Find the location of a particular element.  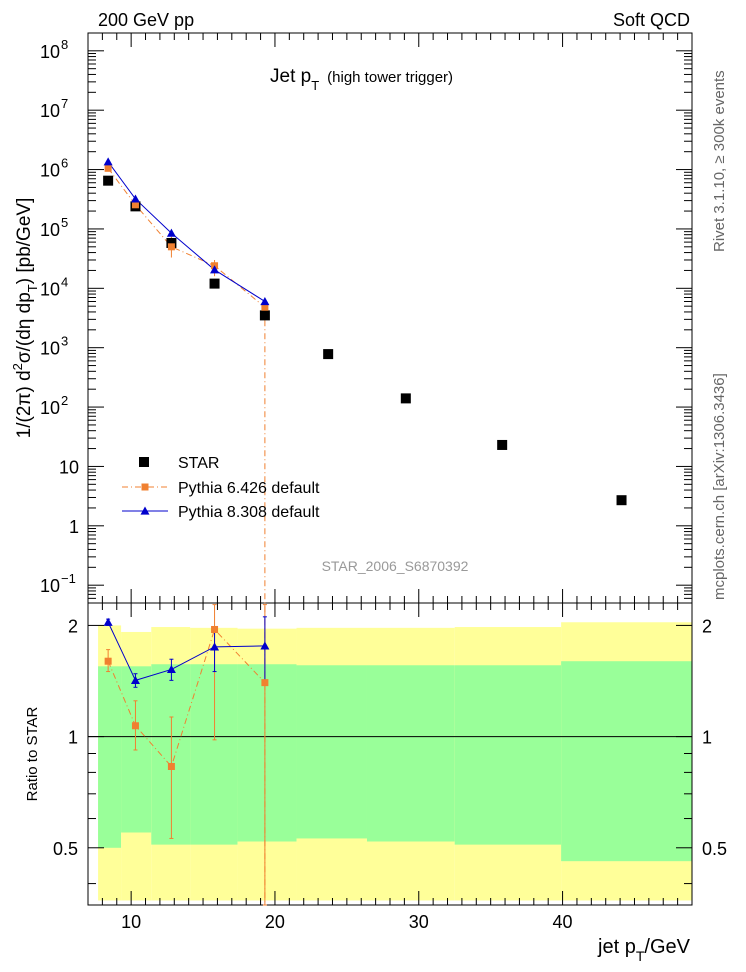

legend-star-marker is located at coordinates (144, 462).